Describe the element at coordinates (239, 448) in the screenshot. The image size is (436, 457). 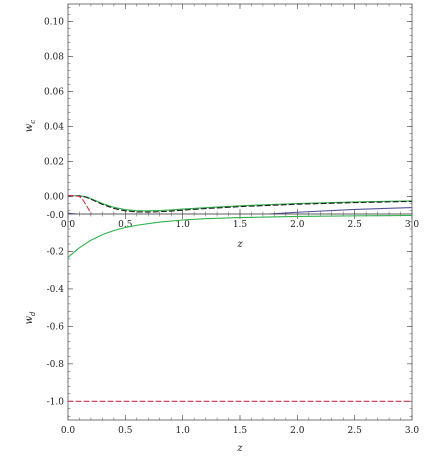
I see `bottom-x-axis-label: z` at that location.